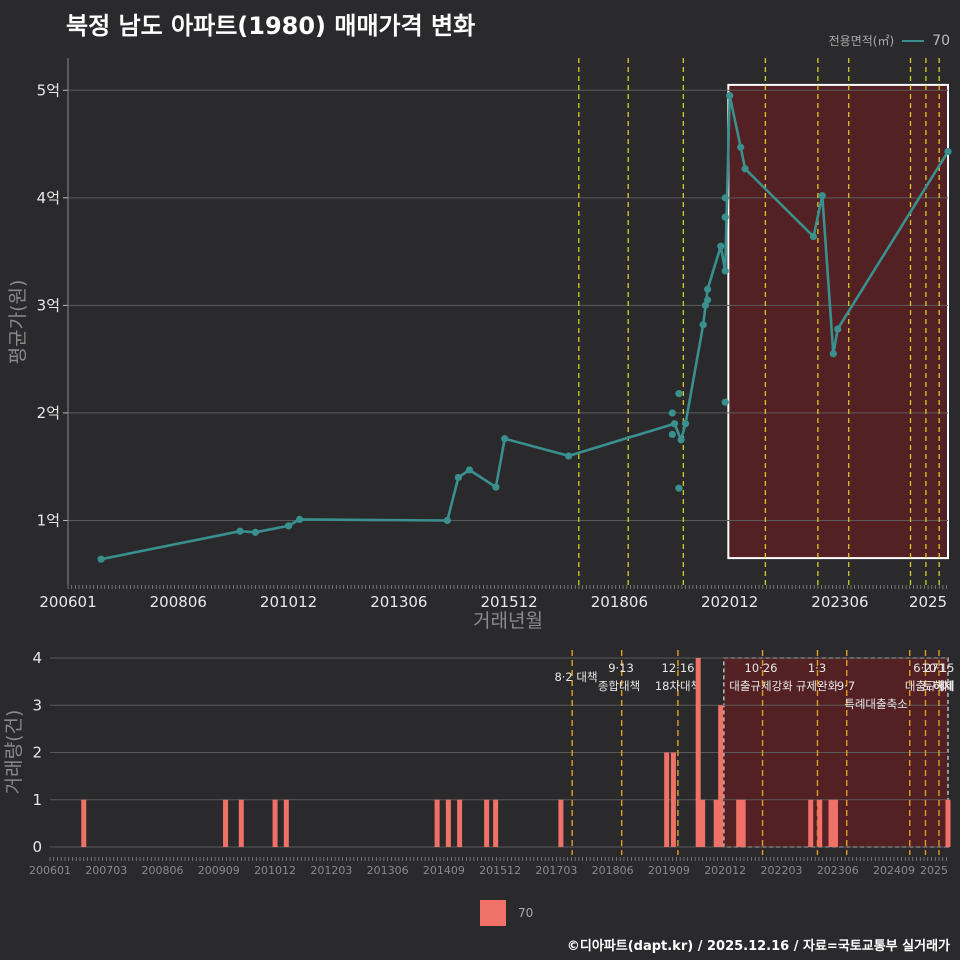 The image size is (960, 960). What do you see at coordinates (526, 913) in the screenshot?
I see `legend-bottom-label: 70` at bounding box center [526, 913].